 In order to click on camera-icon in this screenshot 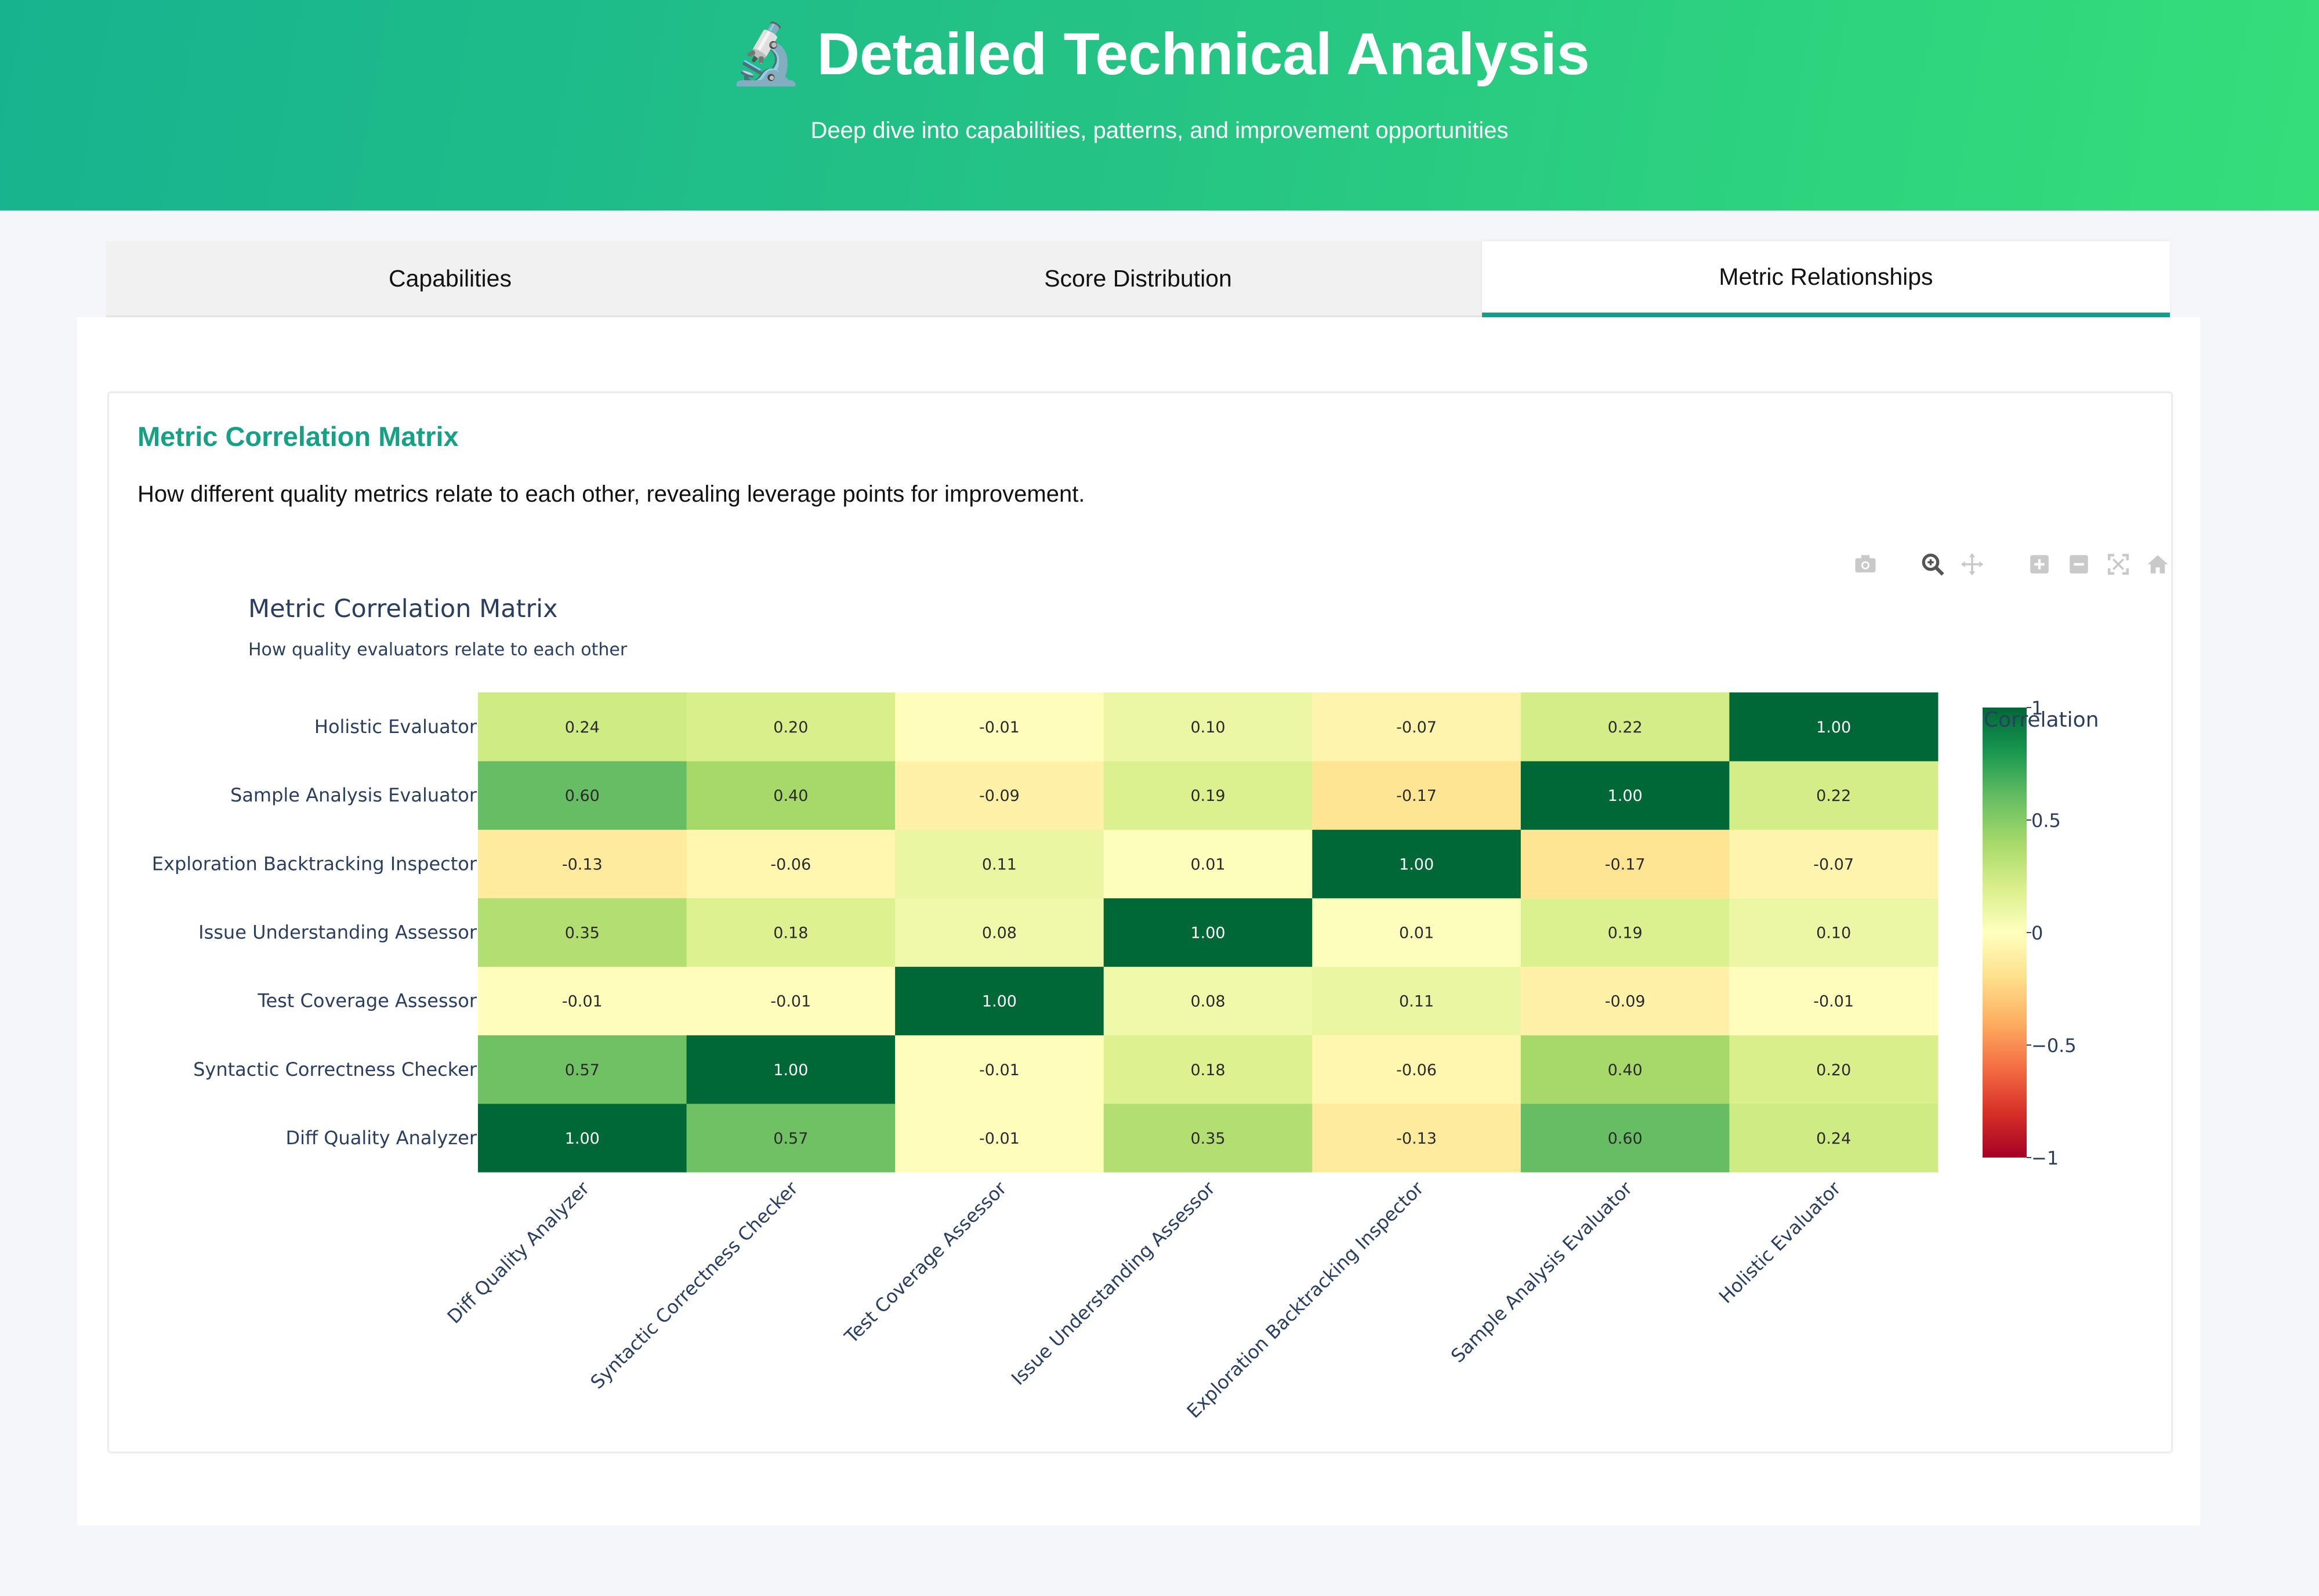, I will do `click(1865, 564)`.